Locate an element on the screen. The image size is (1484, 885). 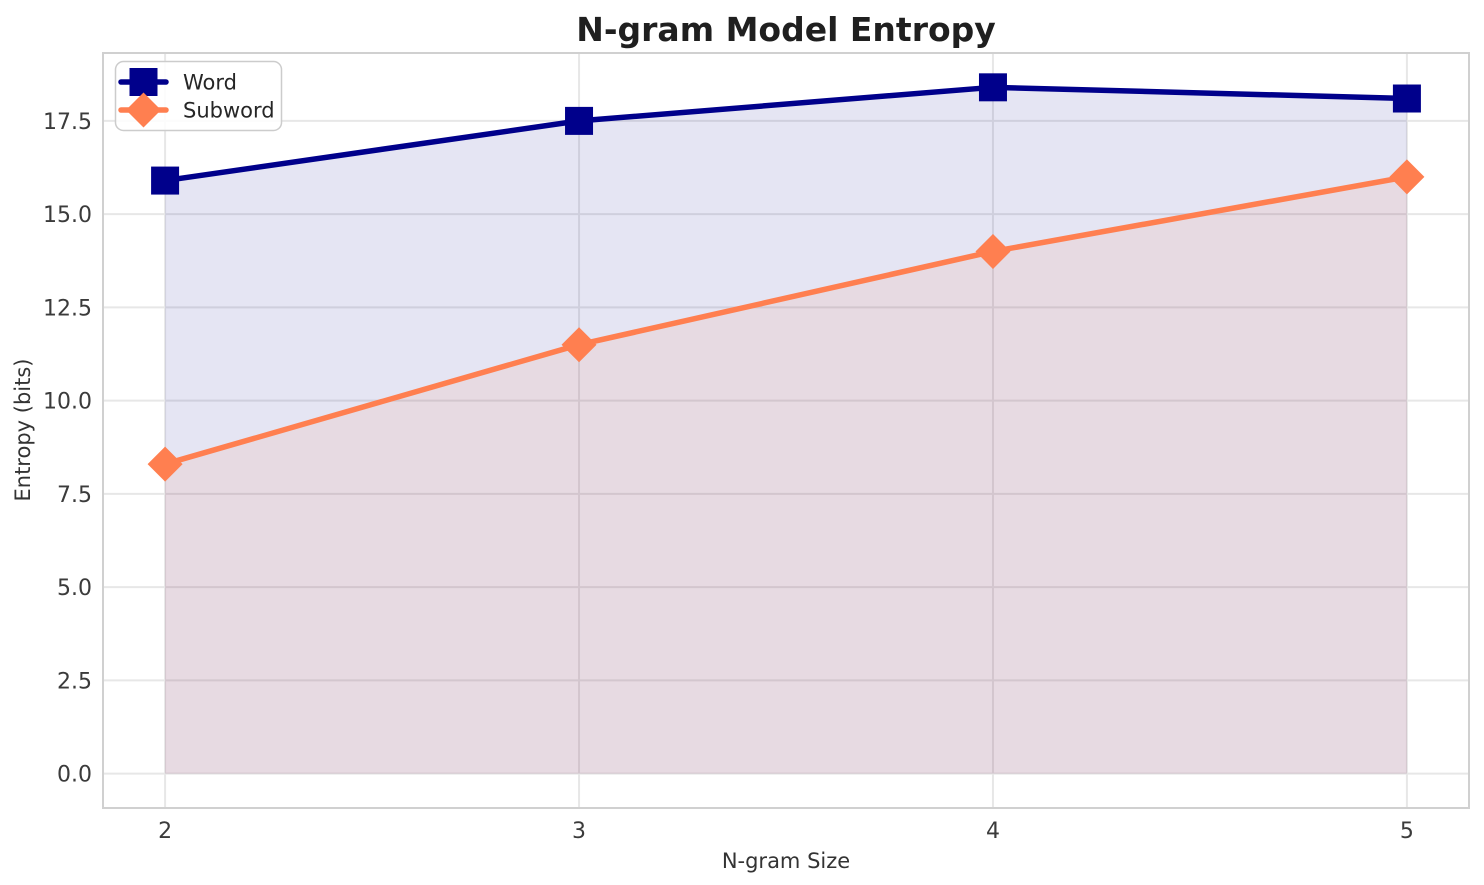
x-tick-label: 5 is located at coordinates (1407, 831).